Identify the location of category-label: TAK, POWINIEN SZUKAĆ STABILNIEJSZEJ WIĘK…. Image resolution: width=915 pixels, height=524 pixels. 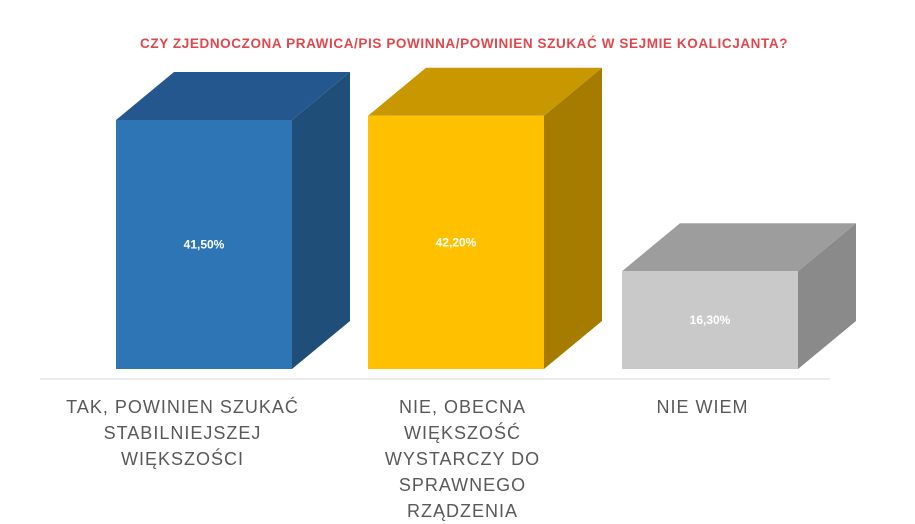
(182, 433).